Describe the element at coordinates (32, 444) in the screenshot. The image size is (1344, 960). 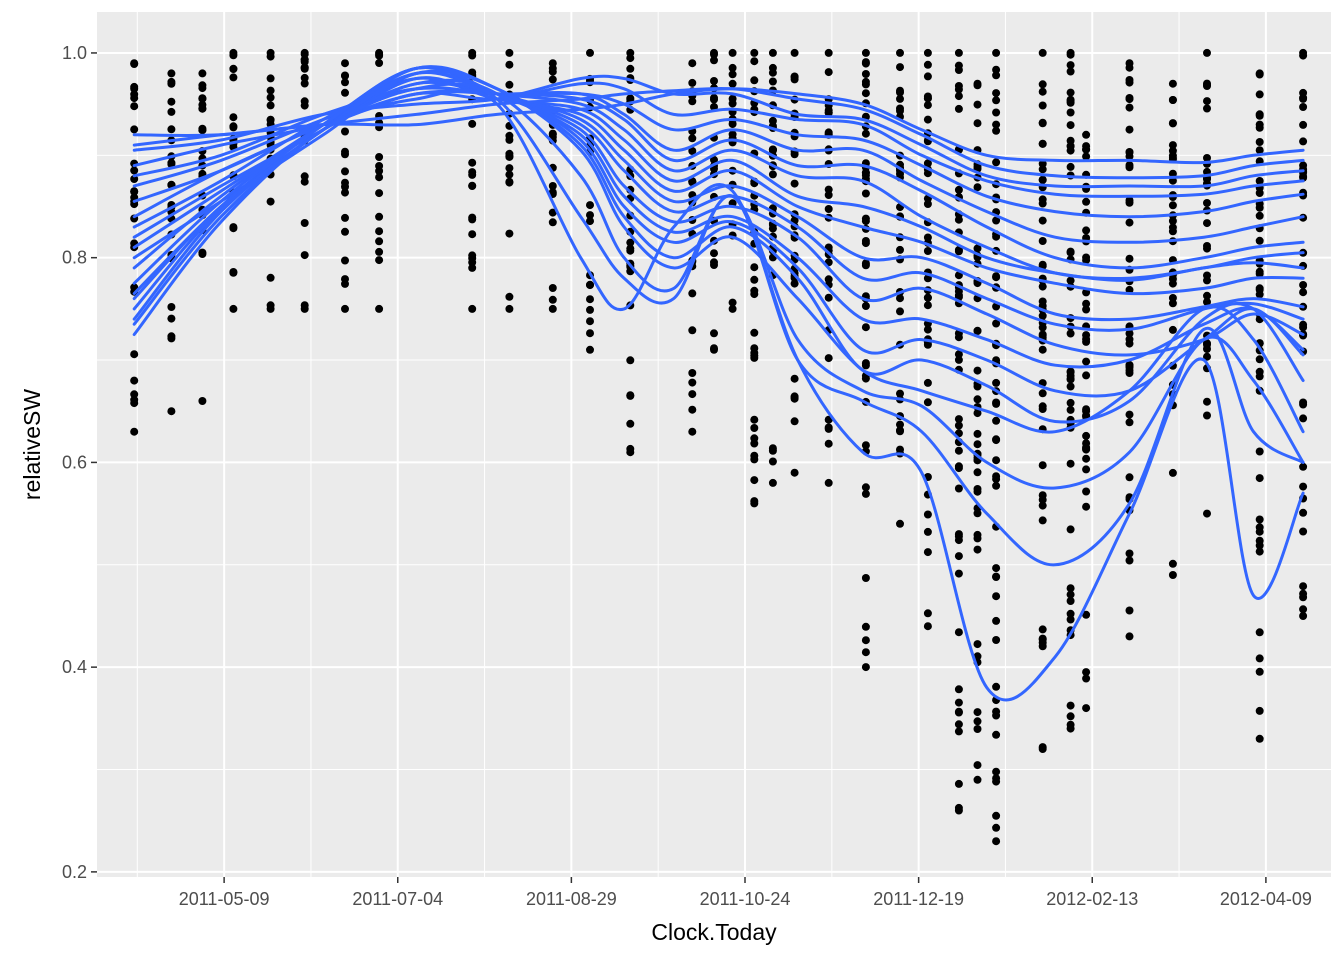
I see `y-axis-title: relativeSW` at that location.